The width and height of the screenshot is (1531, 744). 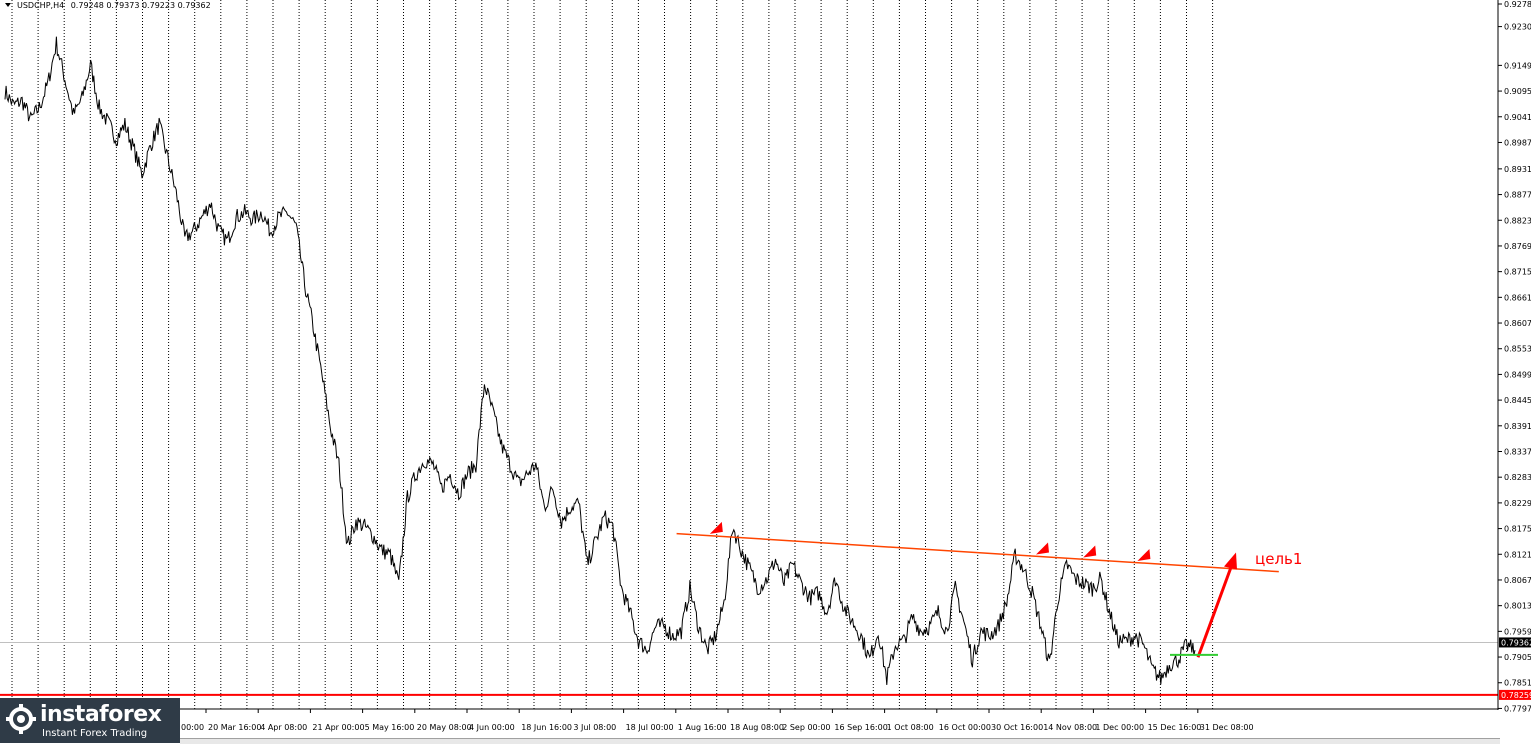 I want to click on y-tick-label: 0.88775, so click(x=1517, y=195).